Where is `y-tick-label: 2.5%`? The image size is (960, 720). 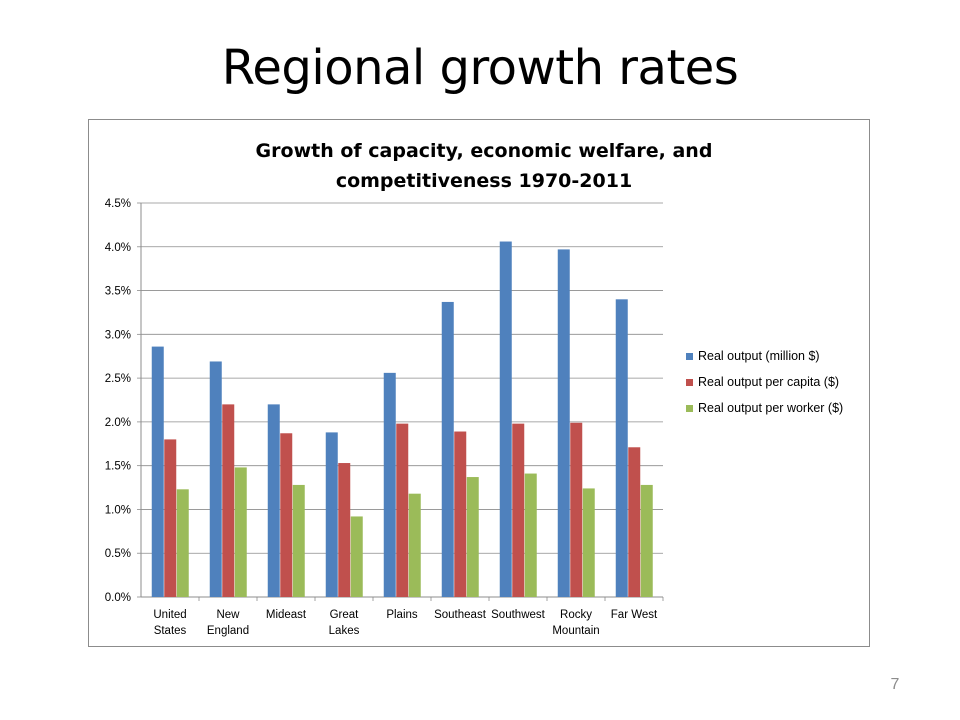 y-tick-label: 2.5% is located at coordinates (118, 379).